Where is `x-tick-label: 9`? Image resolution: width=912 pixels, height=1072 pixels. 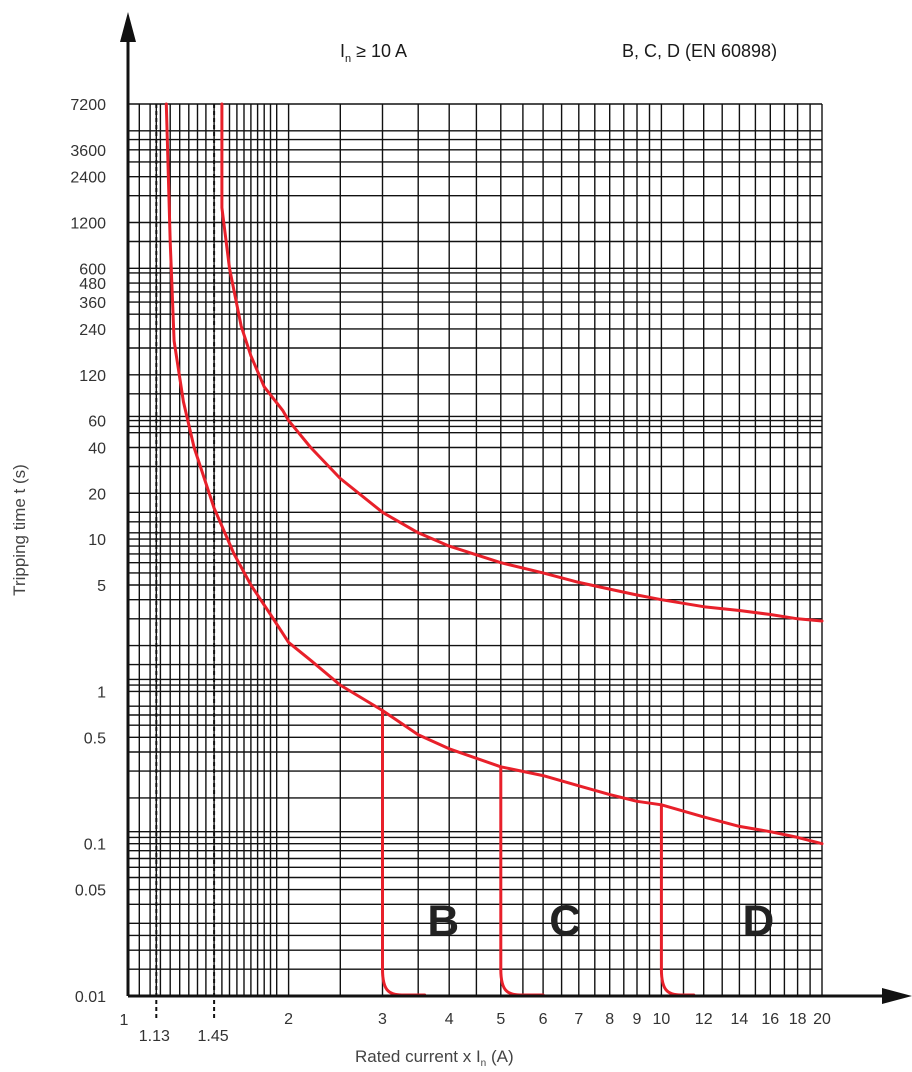 x-tick-label: 9 is located at coordinates (637, 1019).